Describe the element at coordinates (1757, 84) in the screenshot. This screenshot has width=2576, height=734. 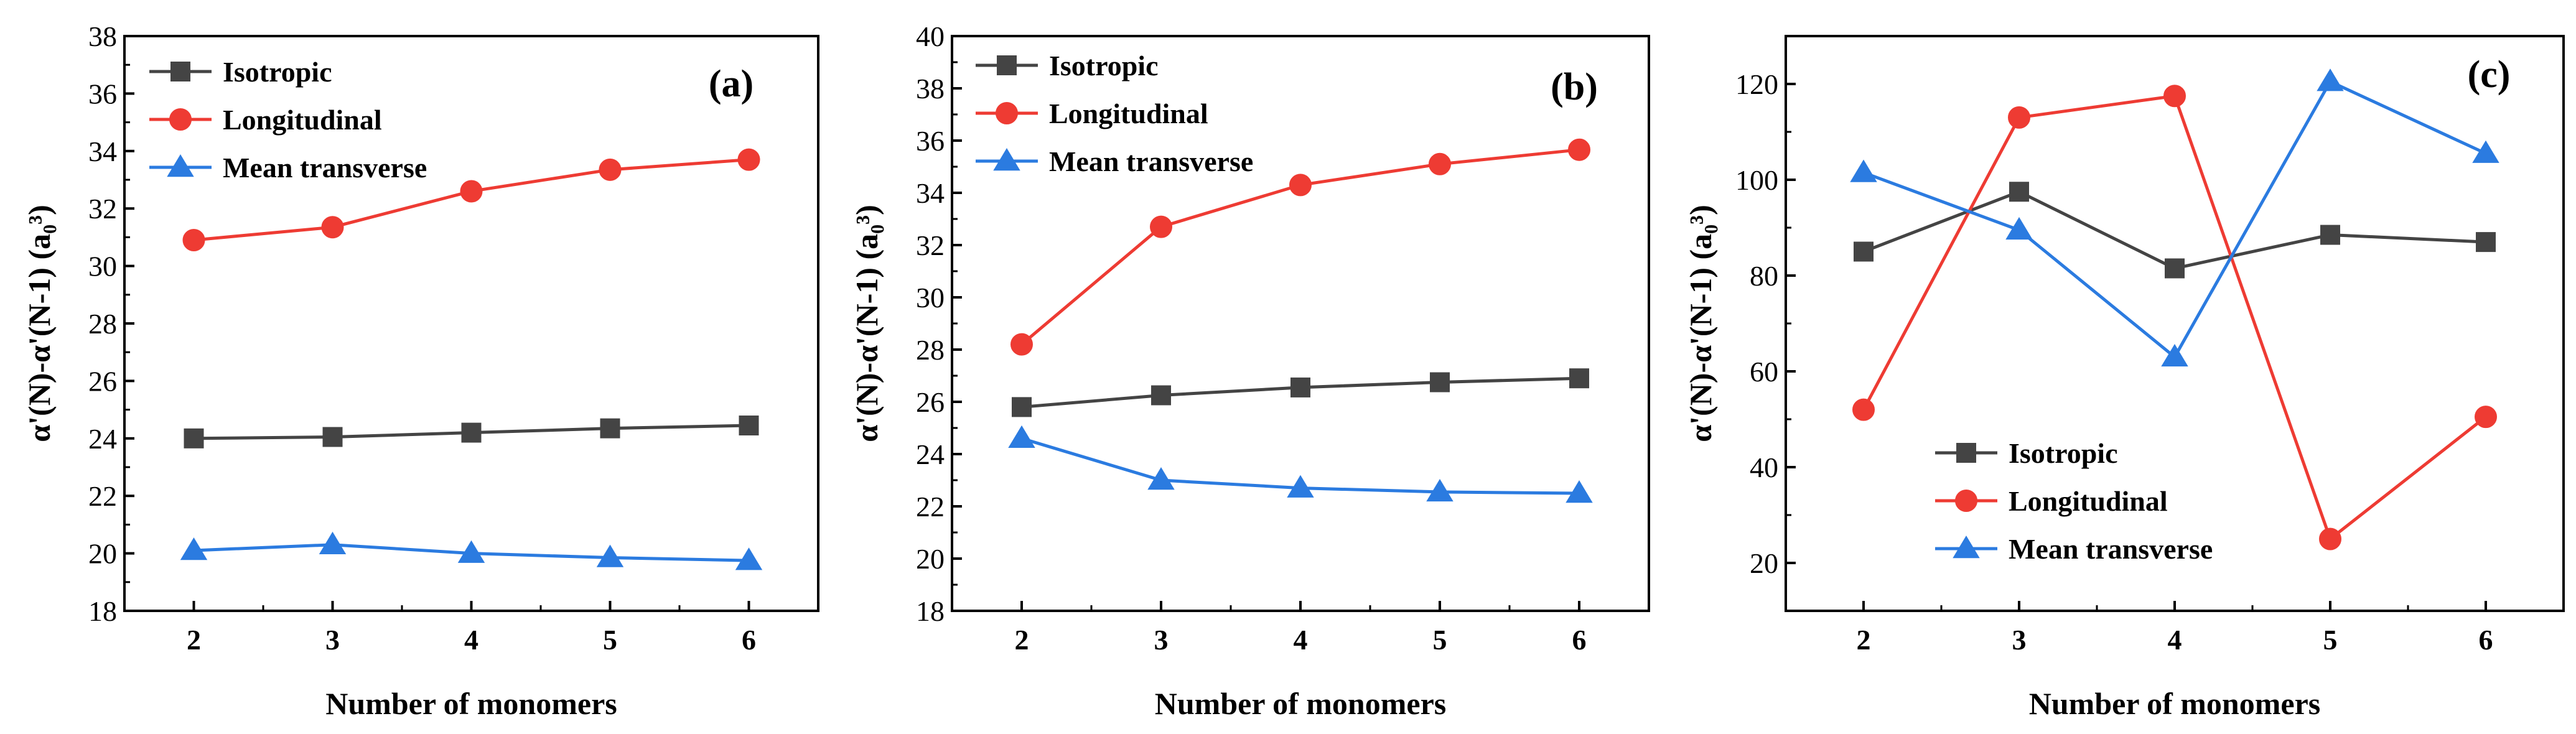
I see `y-tick-label: 120` at that location.